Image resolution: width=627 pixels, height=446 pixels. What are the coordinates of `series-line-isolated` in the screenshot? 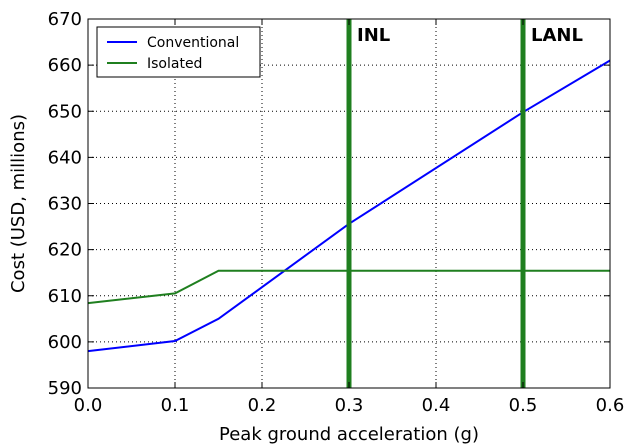 It's located at (348, 287).